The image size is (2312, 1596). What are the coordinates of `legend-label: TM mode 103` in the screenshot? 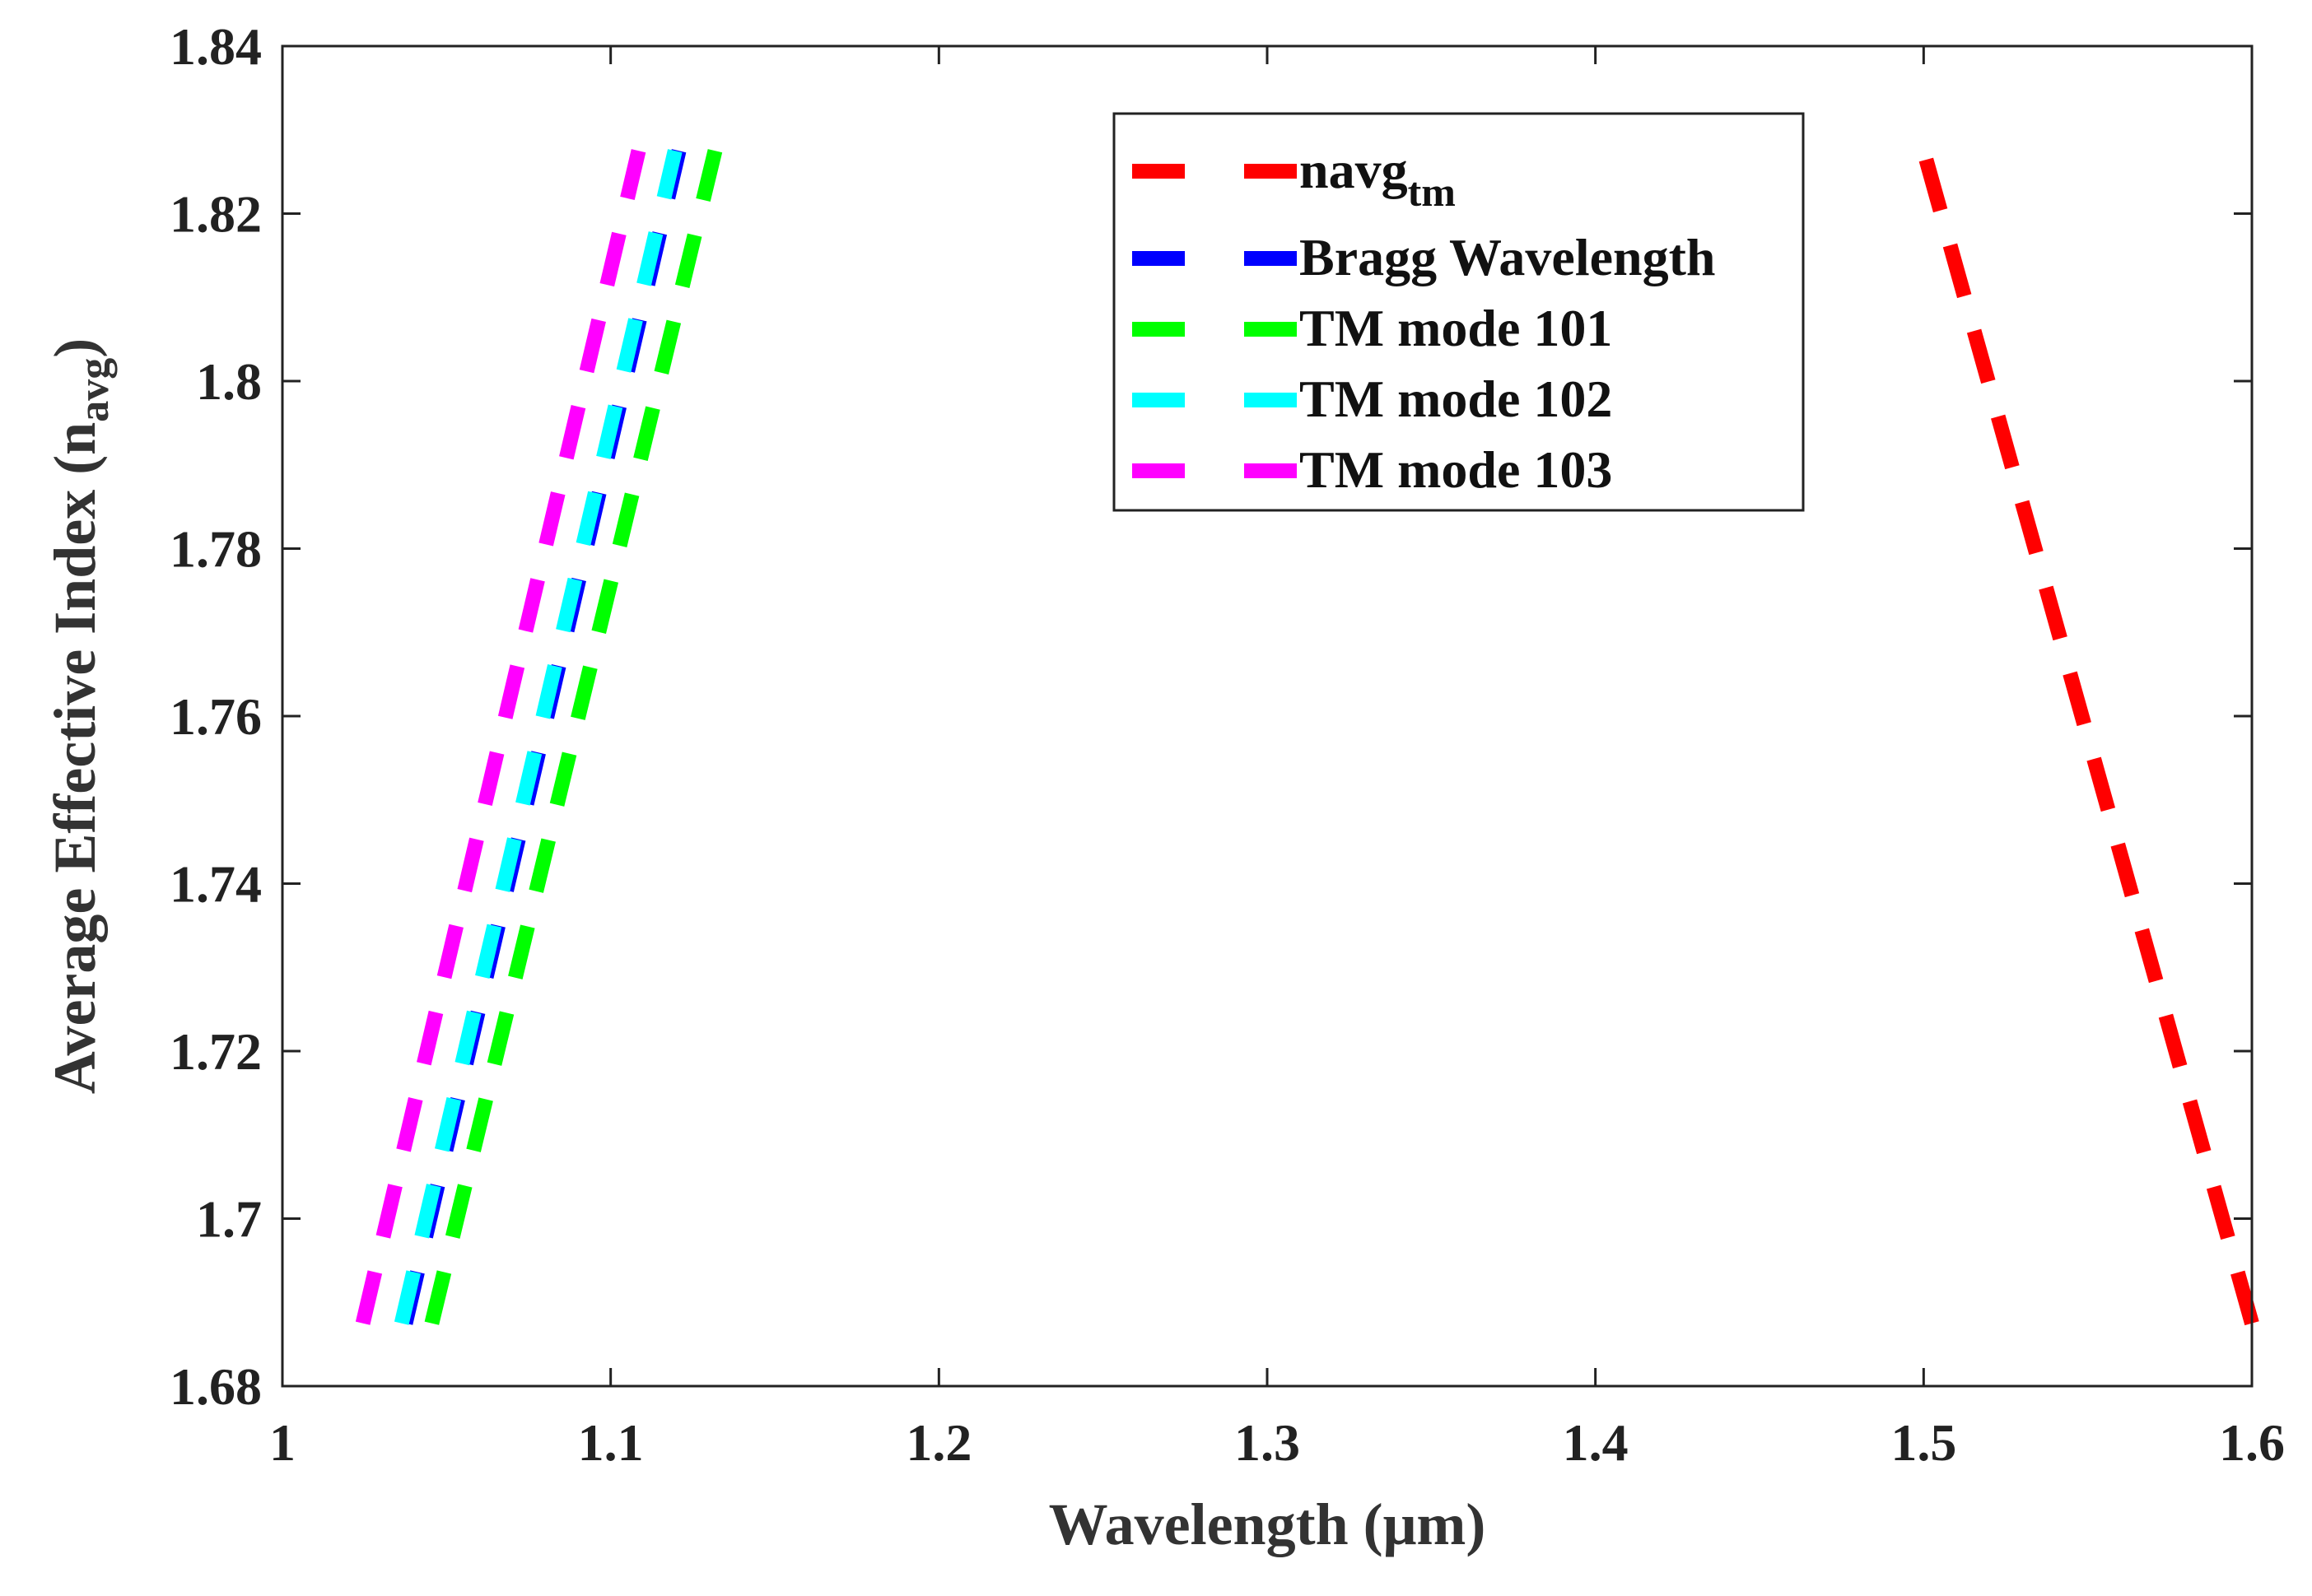 It's located at (1455, 469).